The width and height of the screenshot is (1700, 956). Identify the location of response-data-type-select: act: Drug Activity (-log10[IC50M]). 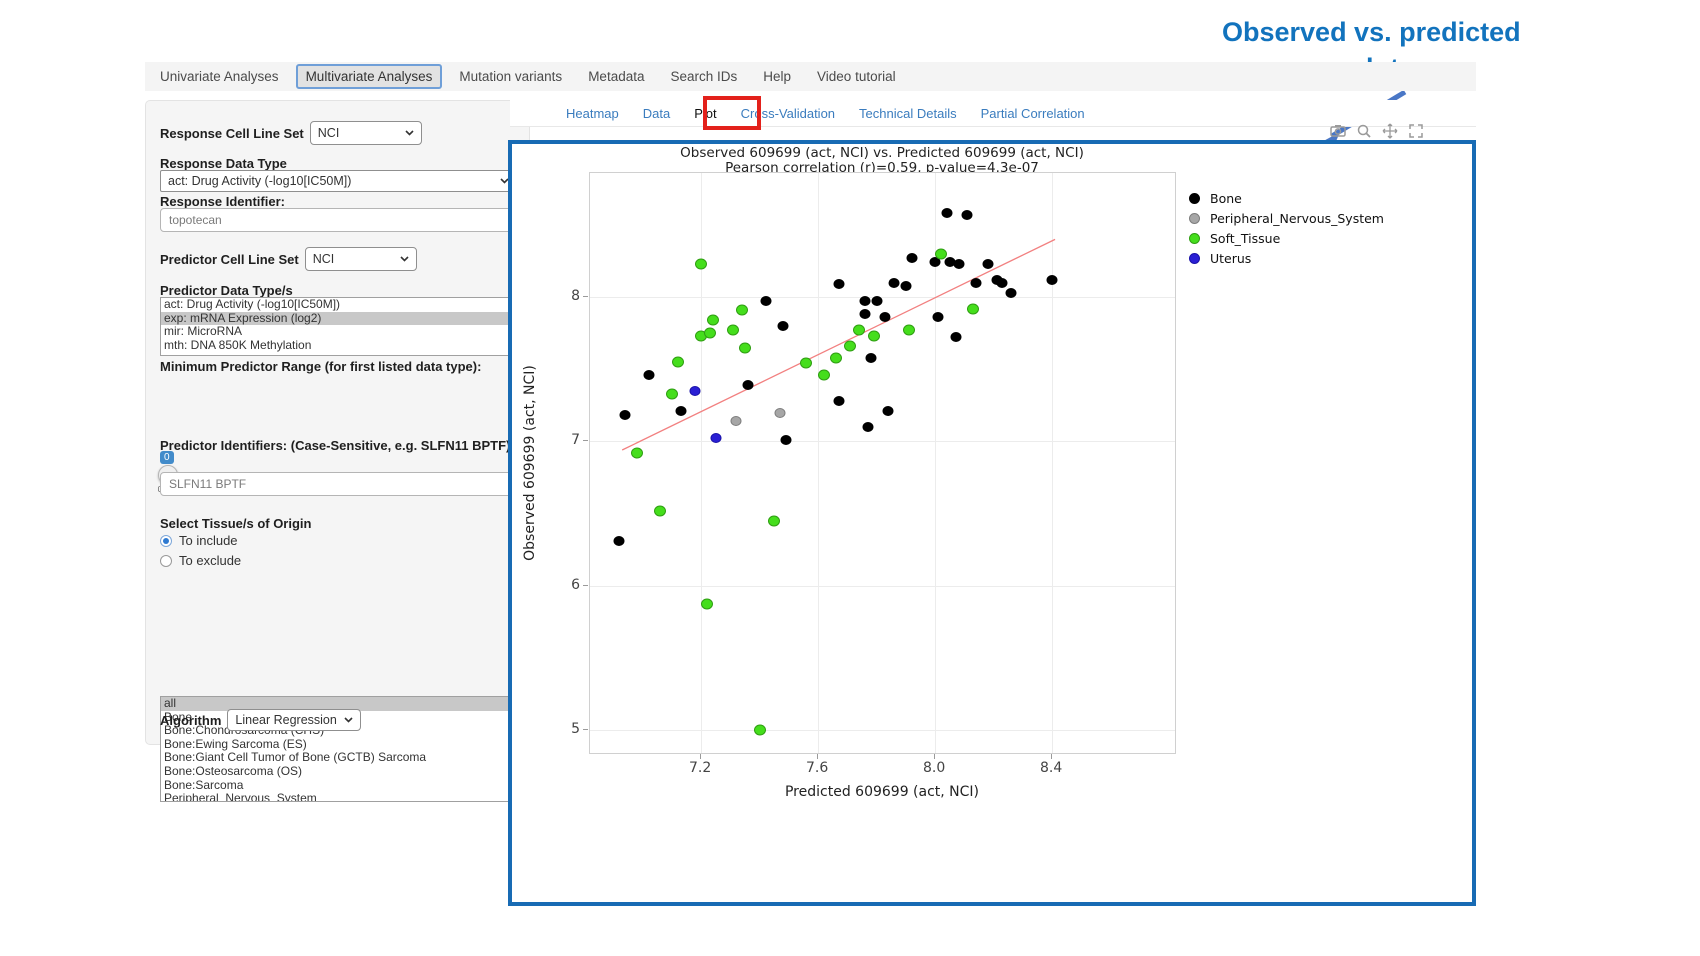
(338, 181).